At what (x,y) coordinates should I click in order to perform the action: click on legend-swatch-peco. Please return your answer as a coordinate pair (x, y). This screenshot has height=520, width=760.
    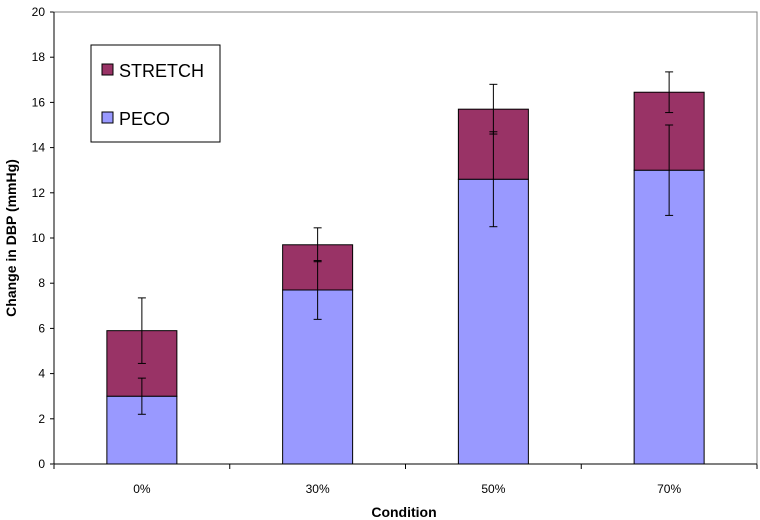
    Looking at the image, I should click on (107, 117).